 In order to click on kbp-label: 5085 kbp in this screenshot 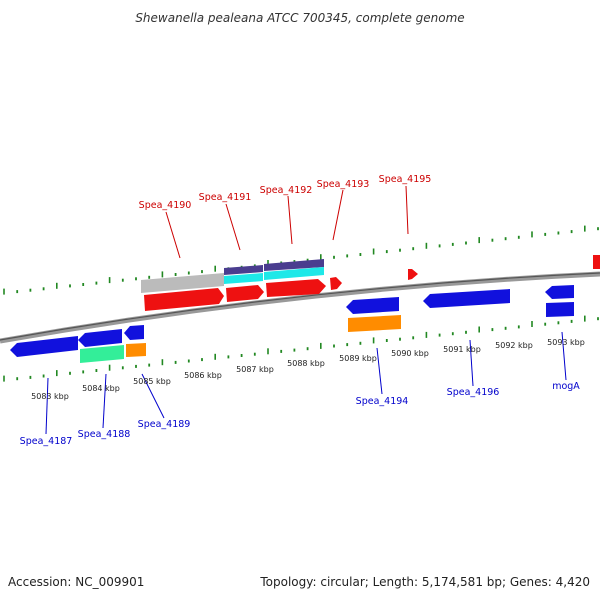, I will do `click(152, 381)`.